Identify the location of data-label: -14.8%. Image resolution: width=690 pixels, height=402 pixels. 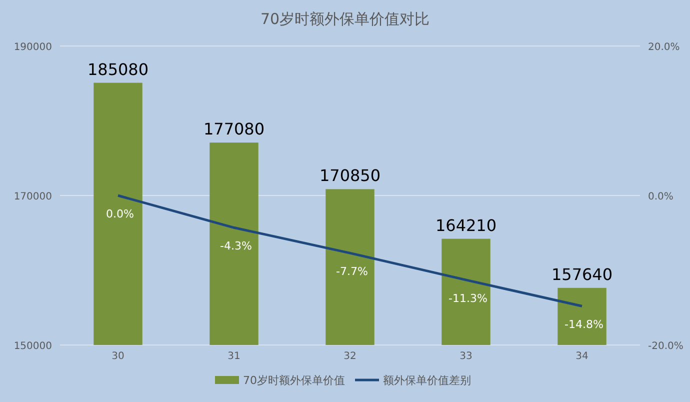
(584, 325).